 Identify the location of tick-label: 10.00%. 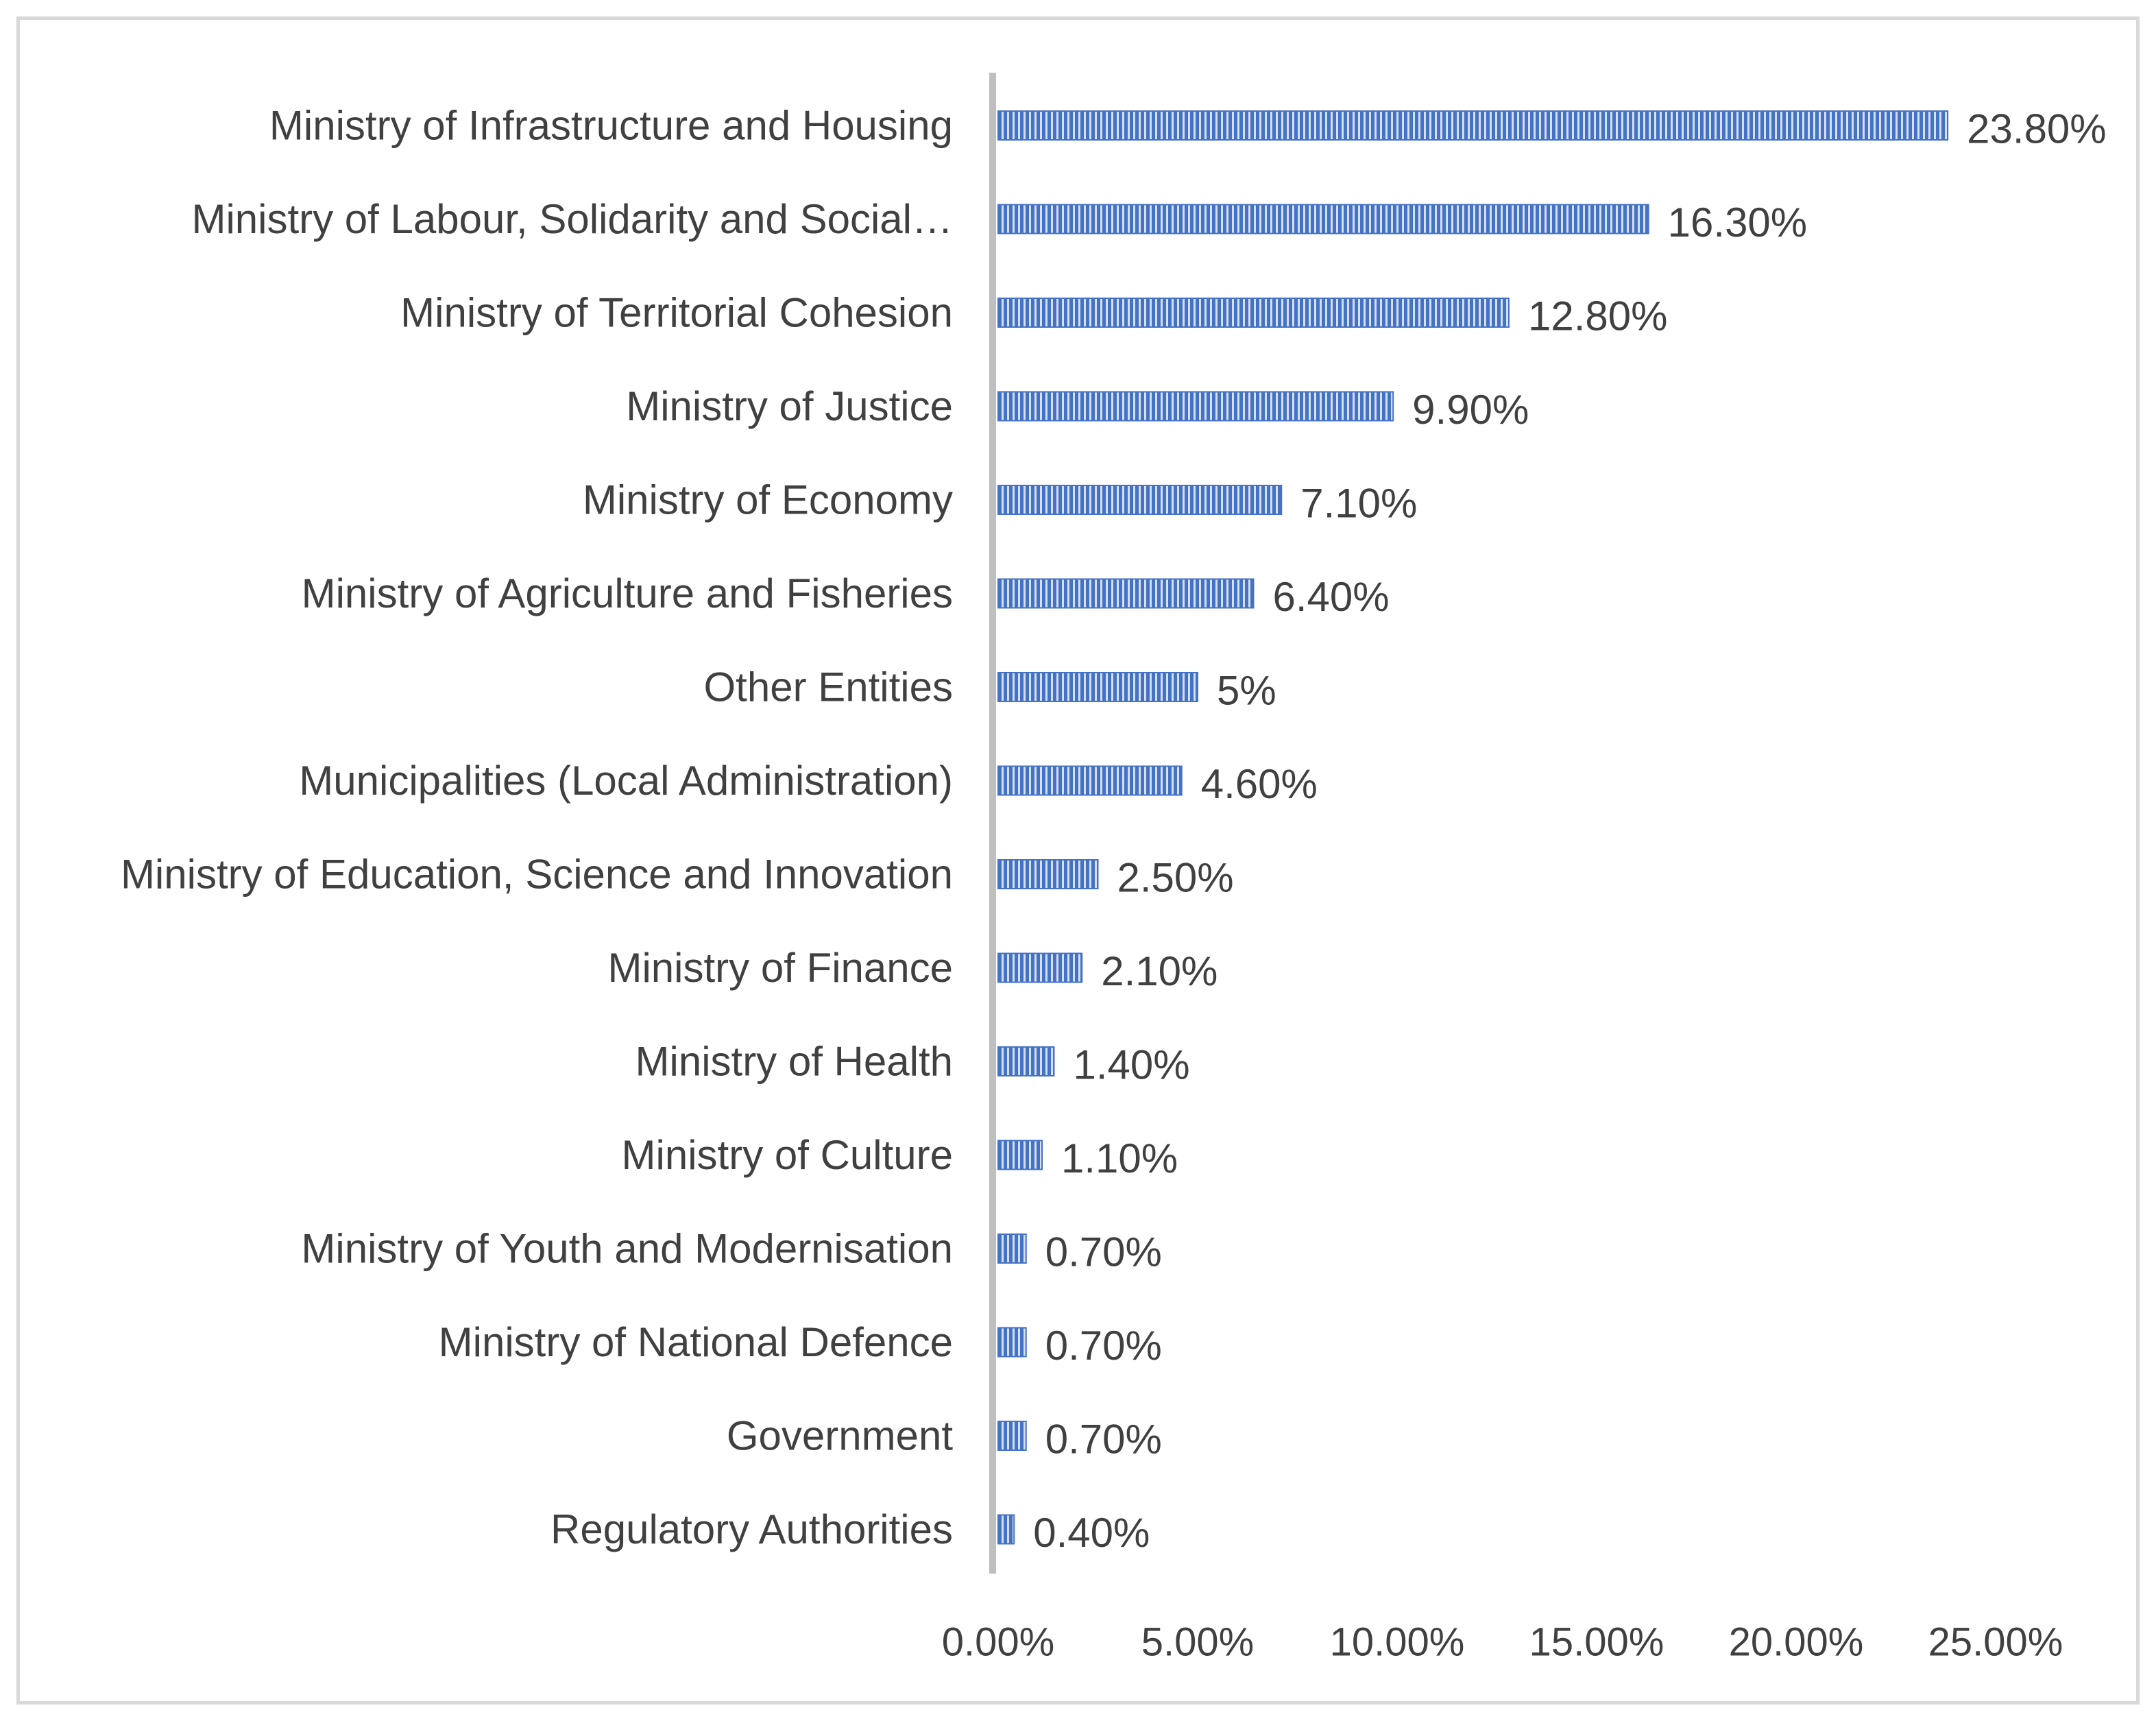
(1397, 1642).